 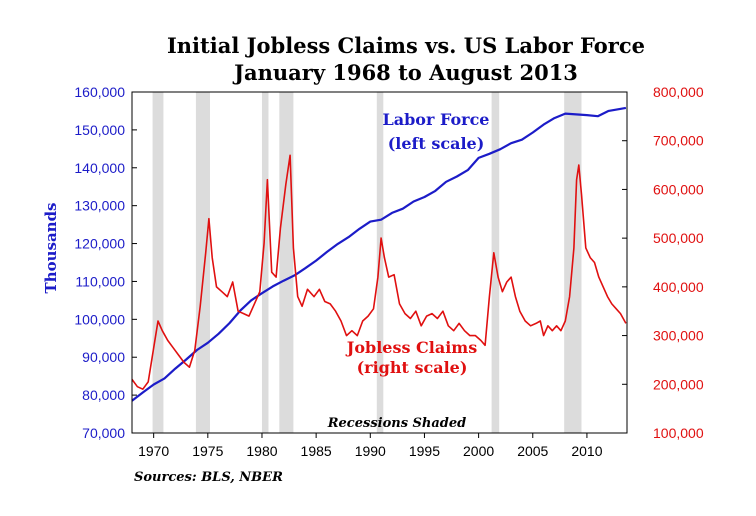 What do you see at coordinates (51, 248) in the screenshot?
I see `y-axis-label: Thousands` at bounding box center [51, 248].